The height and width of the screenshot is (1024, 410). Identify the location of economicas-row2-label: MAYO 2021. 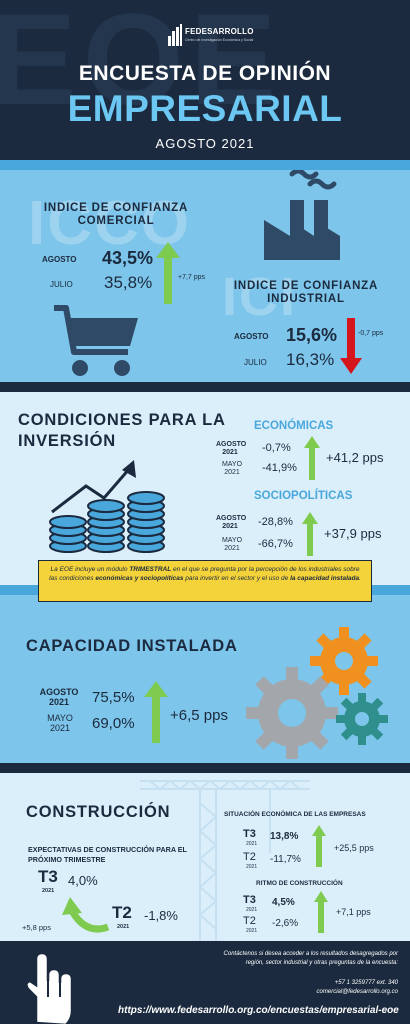
(232, 469).